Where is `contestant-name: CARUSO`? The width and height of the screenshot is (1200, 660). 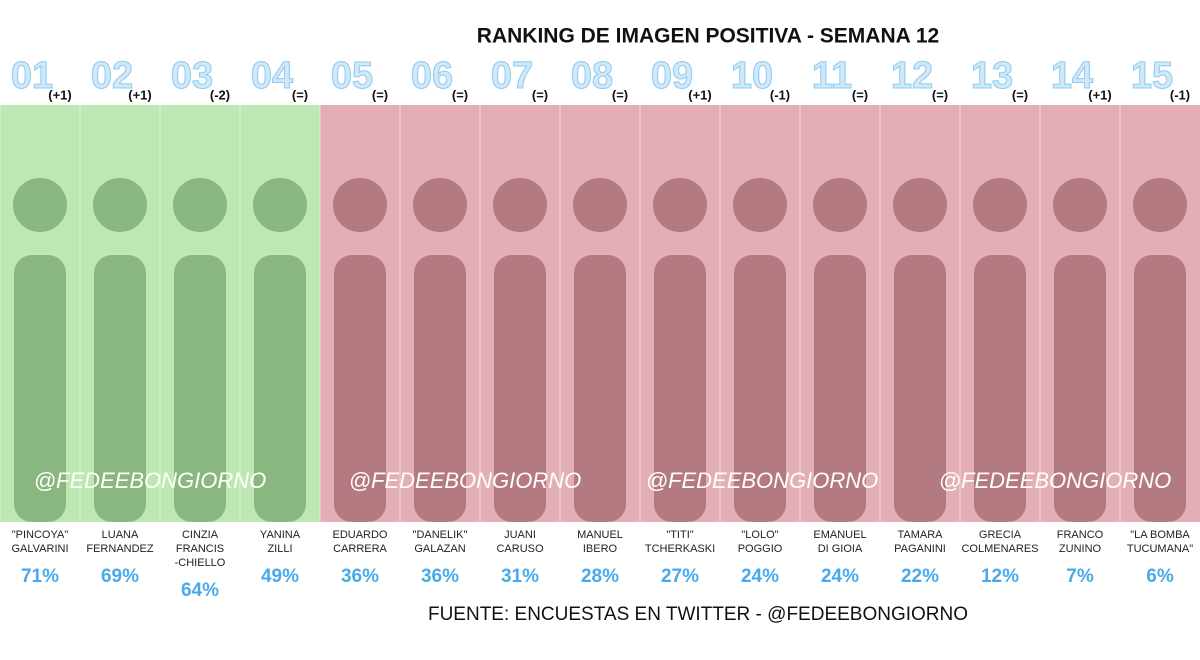 contestant-name: CARUSO is located at coordinates (520, 549).